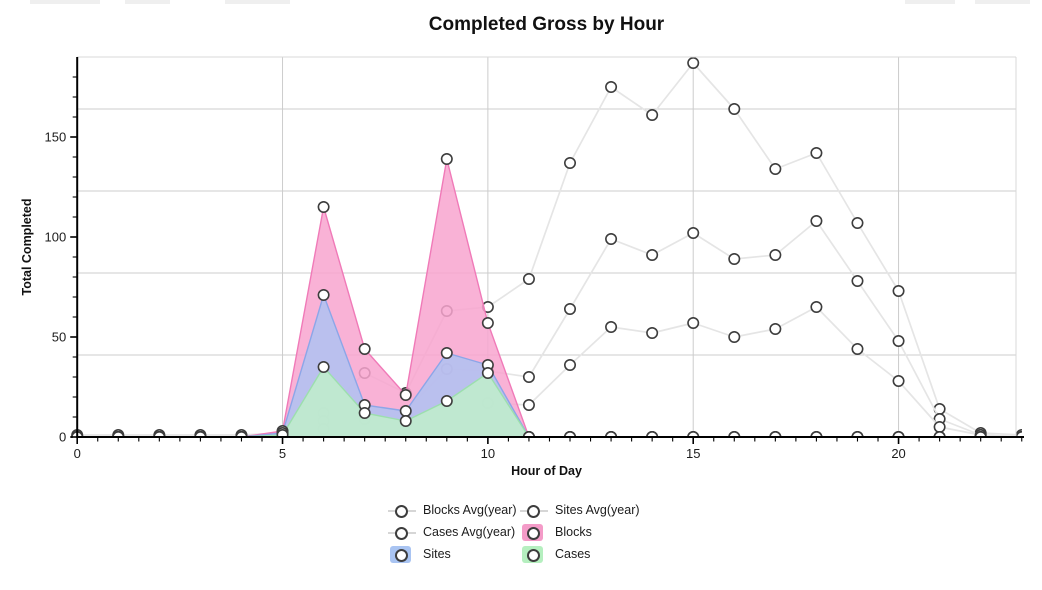 Image resolution: width=1042 pixels, height=590 pixels. What do you see at coordinates (597, 510) in the screenshot?
I see `legend-label: Sites Avg(year)` at bounding box center [597, 510].